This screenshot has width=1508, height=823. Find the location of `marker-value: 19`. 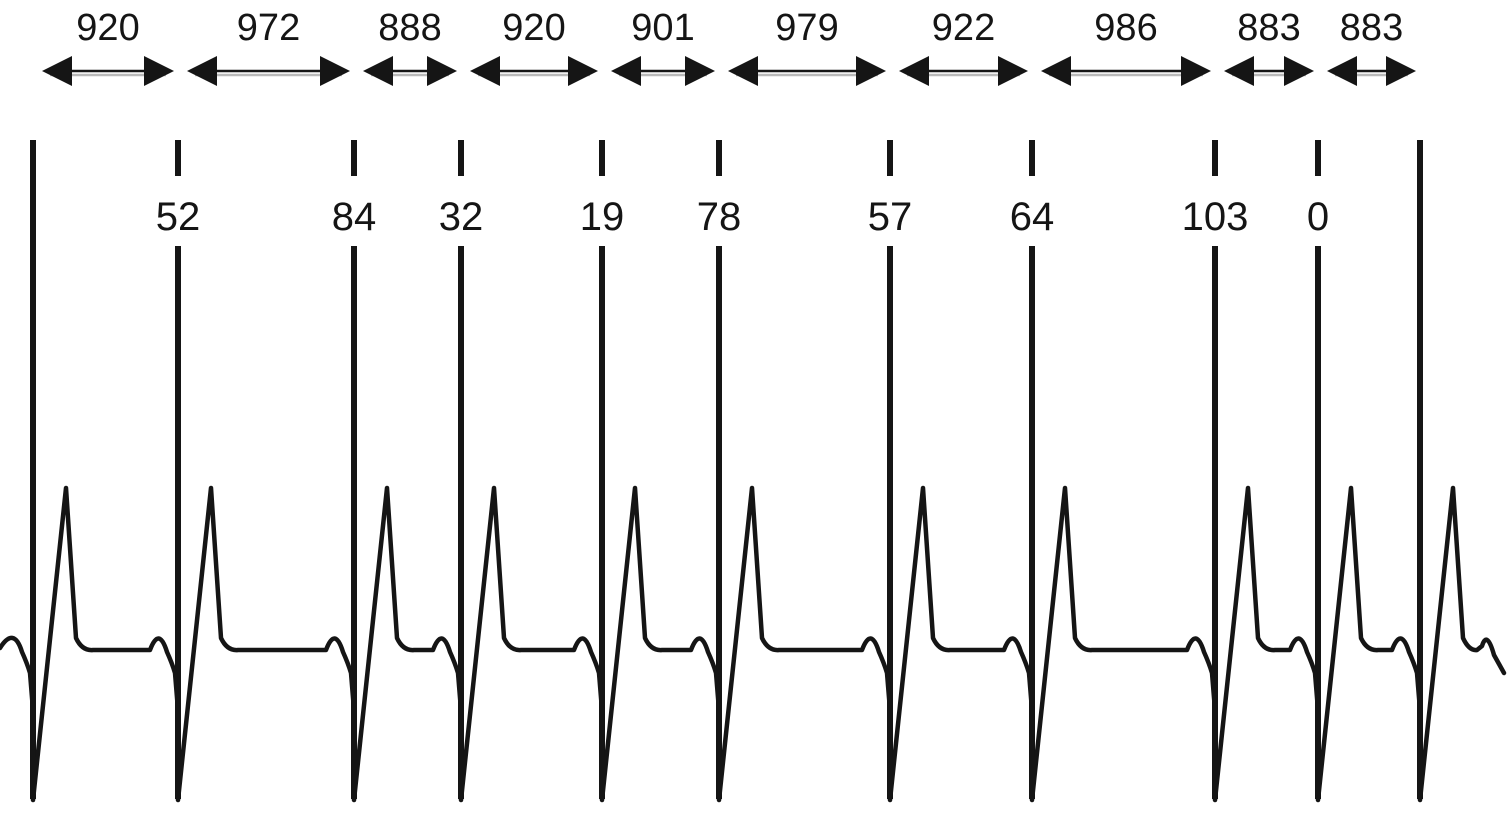

marker-value: 19 is located at coordinates (602, 217).